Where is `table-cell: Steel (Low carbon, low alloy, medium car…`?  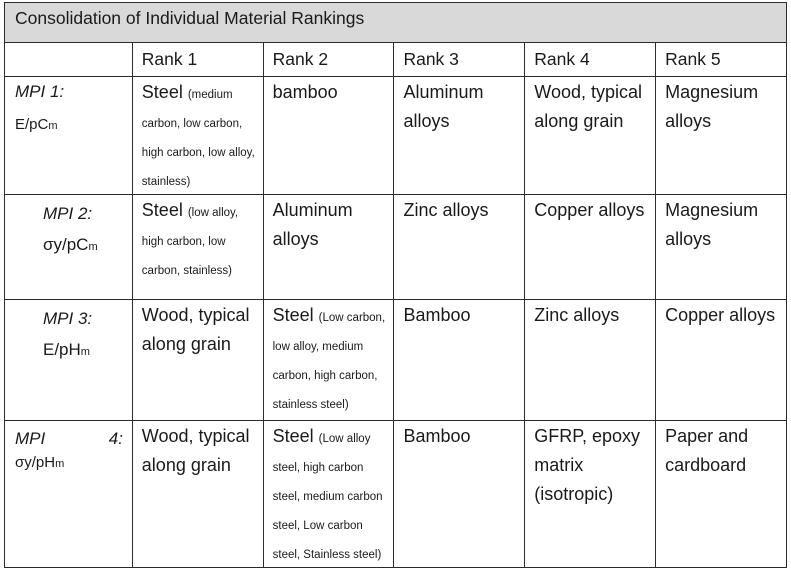
table-cell: Steel (Low carbon, low alloy, medium car… is located at coordinates (328, 360).